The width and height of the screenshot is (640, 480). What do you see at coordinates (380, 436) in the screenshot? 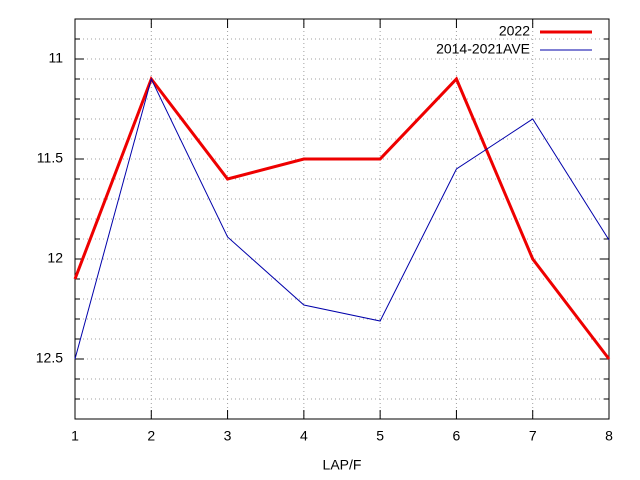
I see `x-tick-label: 5` at bounding box center [380, 436].